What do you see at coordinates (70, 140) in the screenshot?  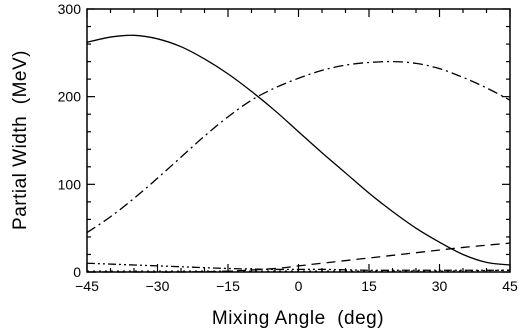 I see `y-tick-labels: 0 100 200 300` at bounding box center [70, 140].